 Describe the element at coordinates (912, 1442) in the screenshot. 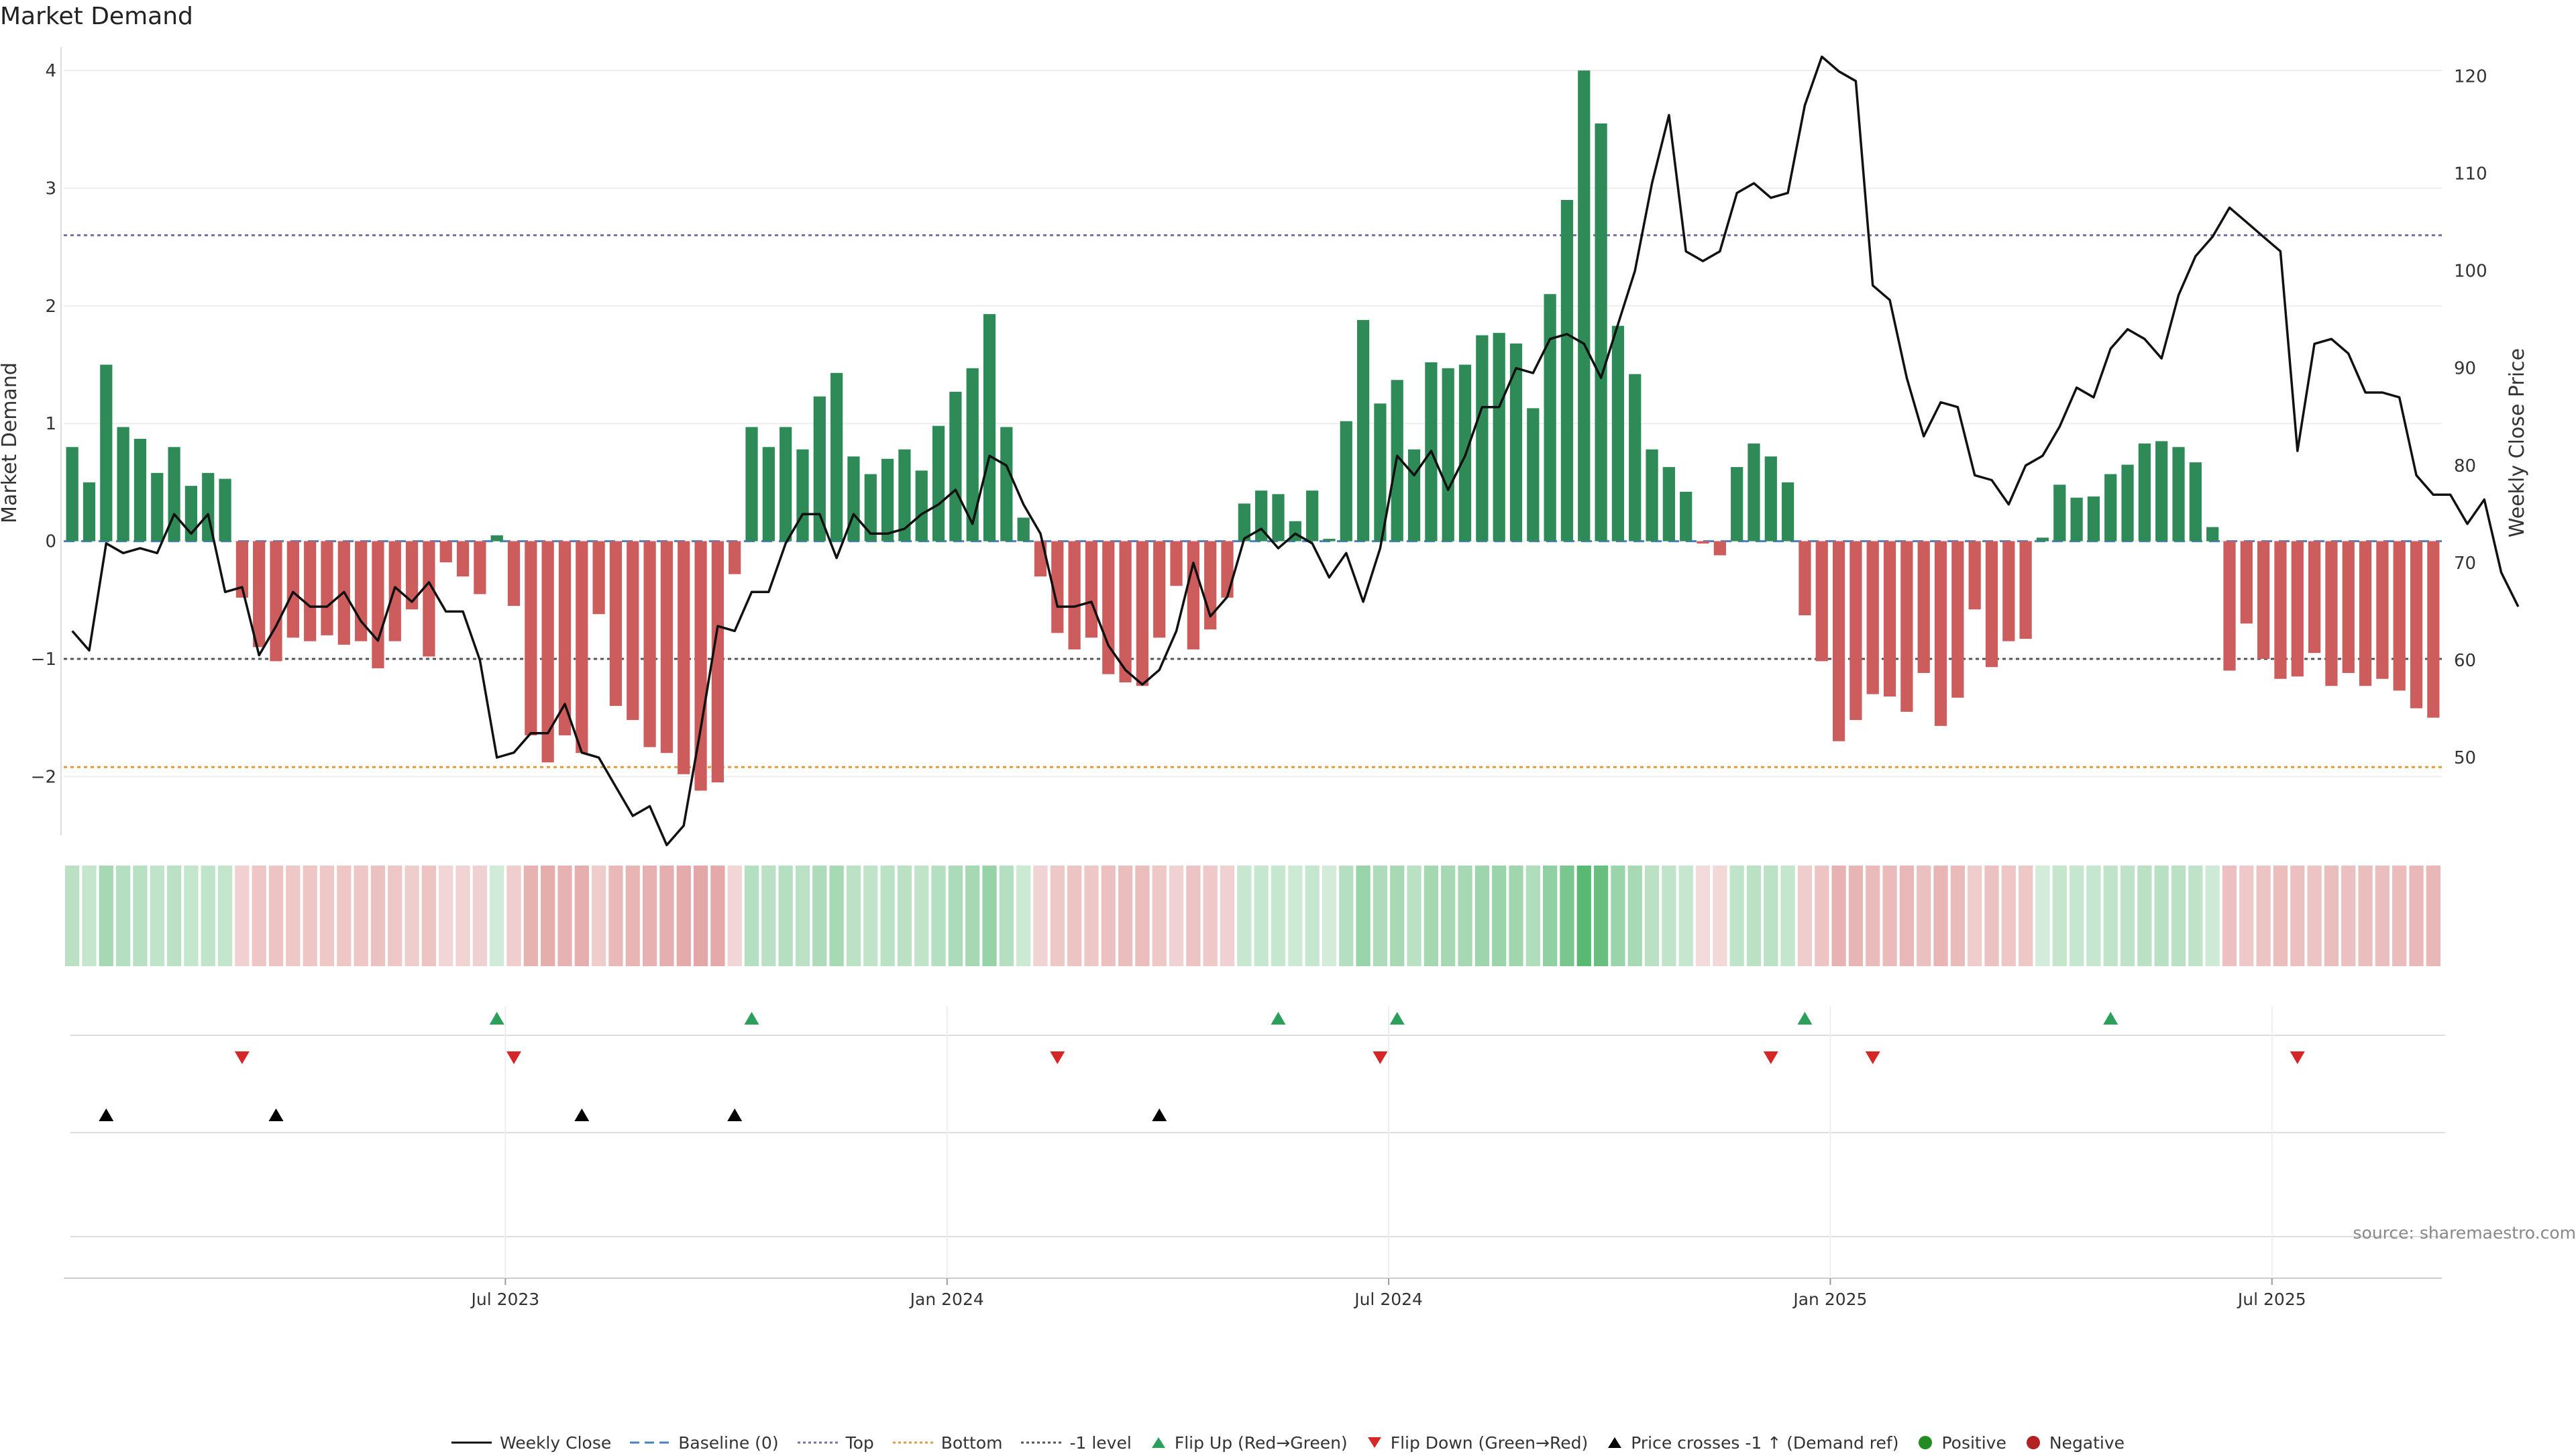

I see `dotted-line-orange-icon` at that location.